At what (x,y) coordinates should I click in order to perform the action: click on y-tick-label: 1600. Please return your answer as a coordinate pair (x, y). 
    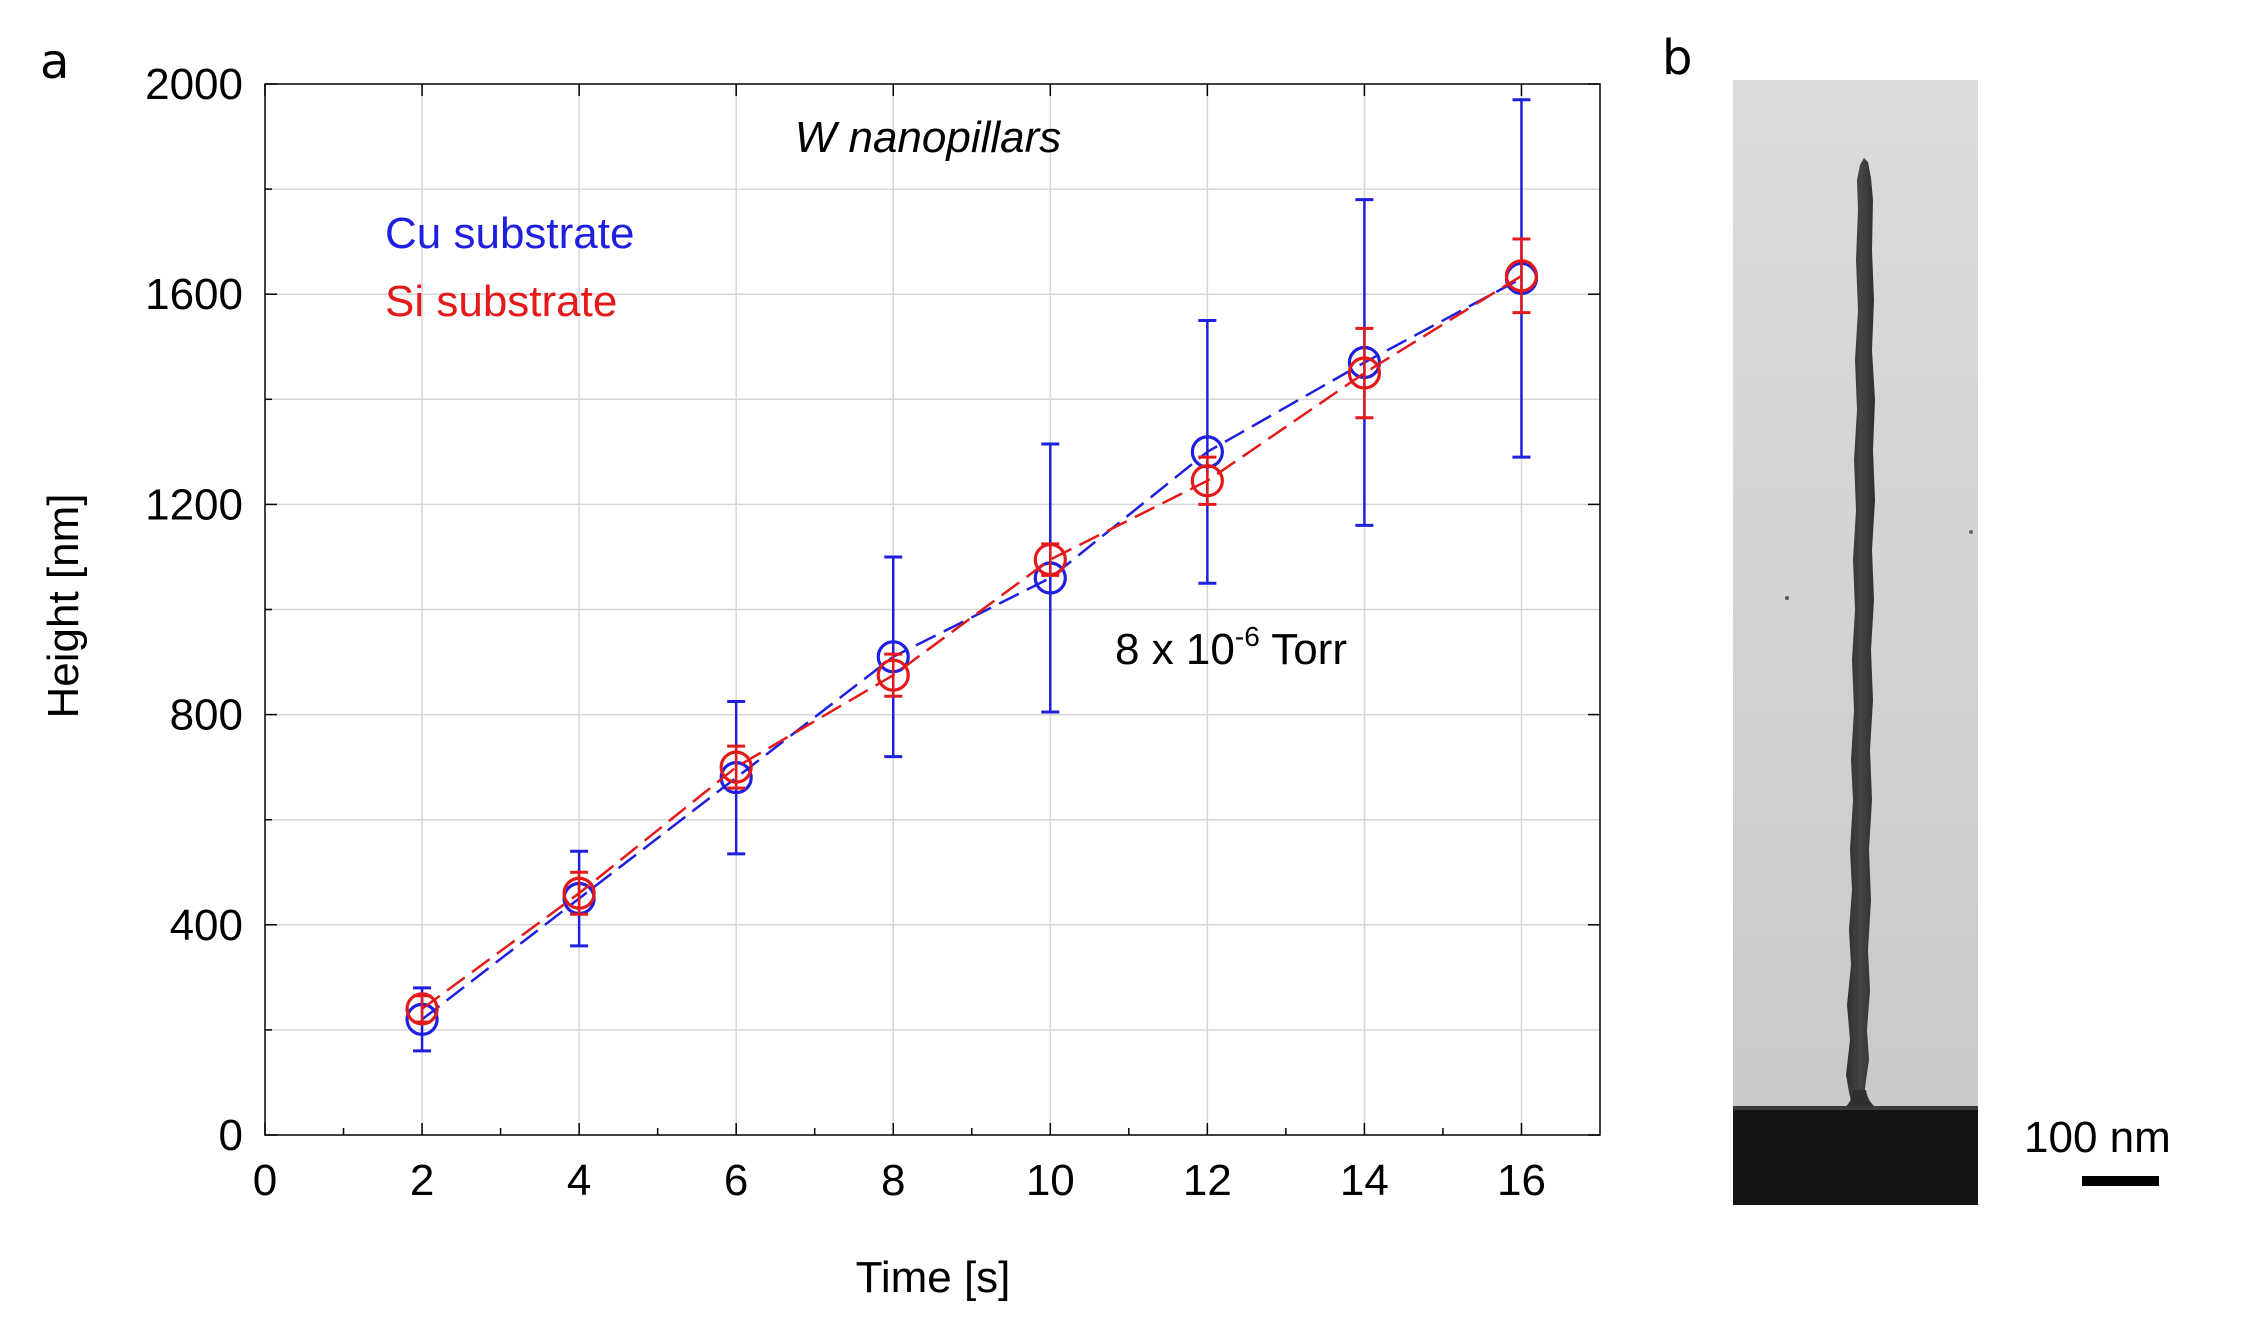
    Looking at the image, I should click on (194, 294).